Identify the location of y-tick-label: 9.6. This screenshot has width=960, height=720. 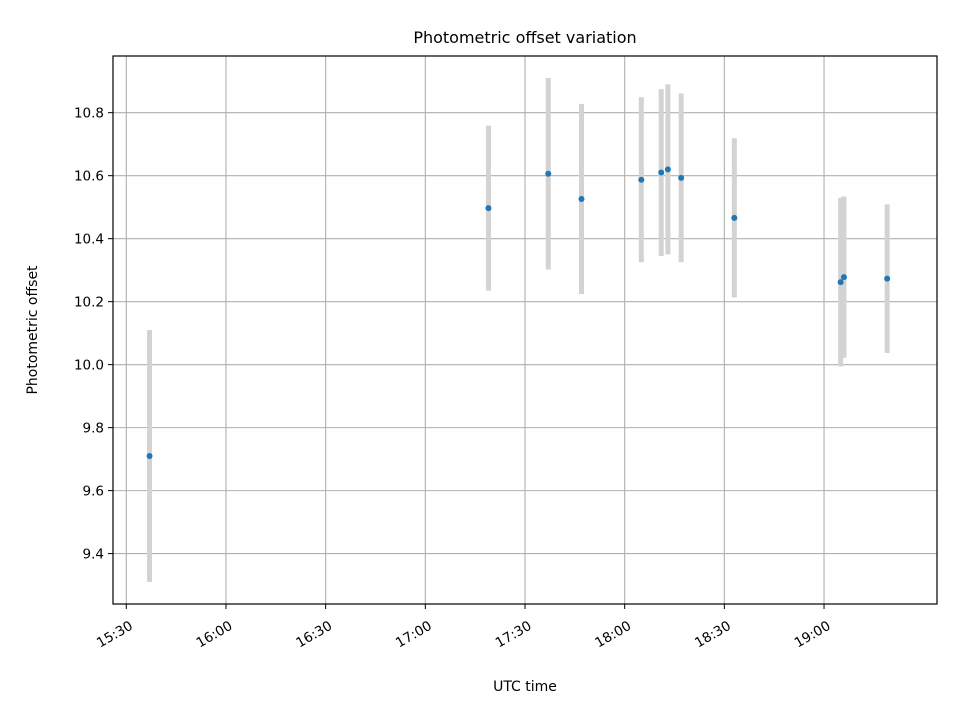
(93, 492).